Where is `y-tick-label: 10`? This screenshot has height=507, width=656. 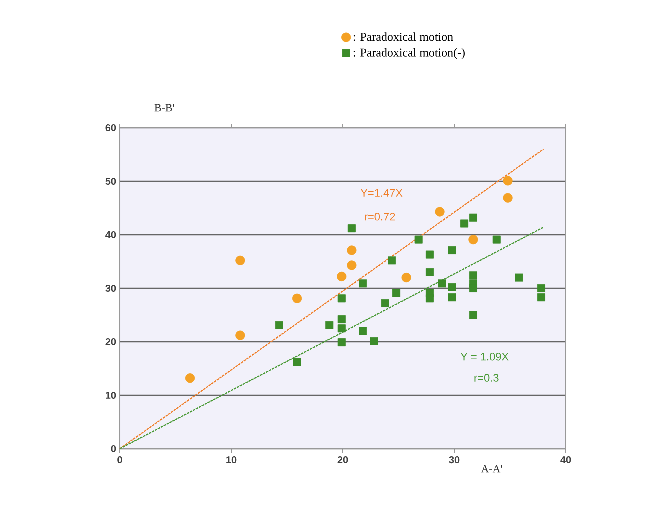 y-tick-label: 10 is located at coordinates (111, 396).